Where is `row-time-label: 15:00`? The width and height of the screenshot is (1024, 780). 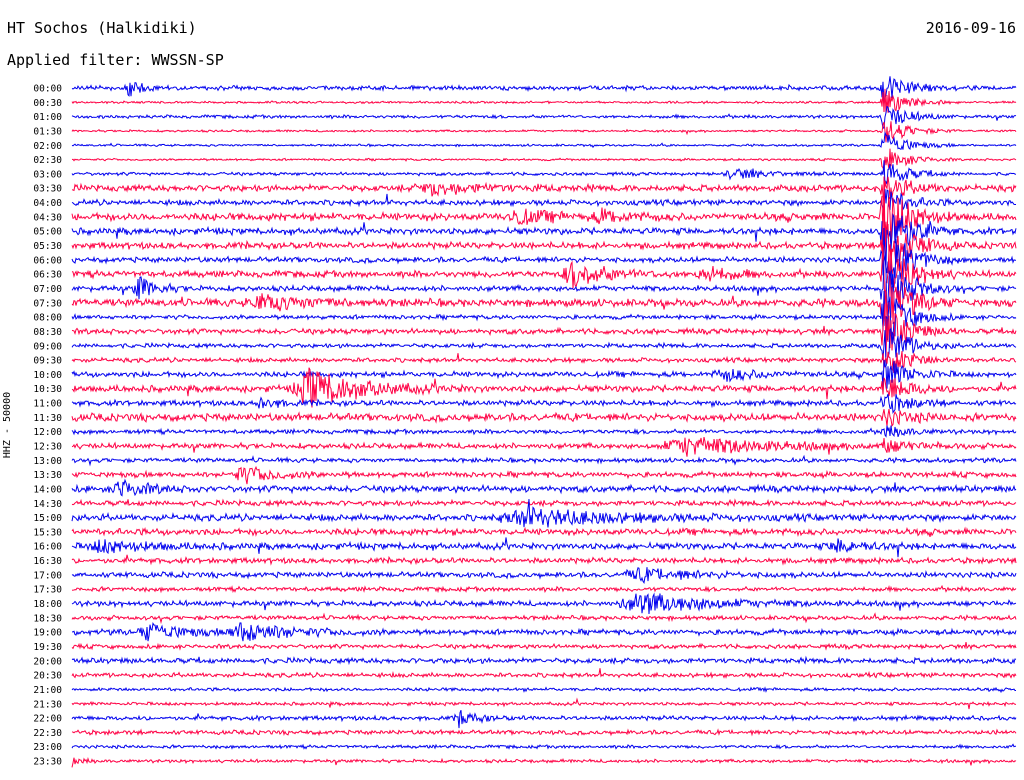
row-time-label: 15:00 is located at coordinates (47, 518).